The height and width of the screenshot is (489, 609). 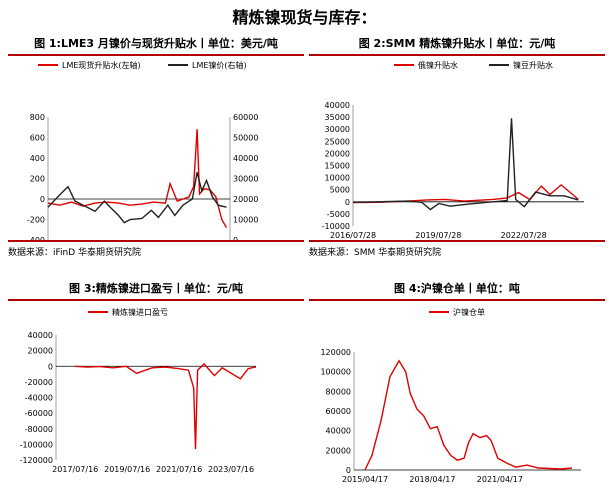 I want to click on y-tick-label: -400, so click(x=36, y=238).